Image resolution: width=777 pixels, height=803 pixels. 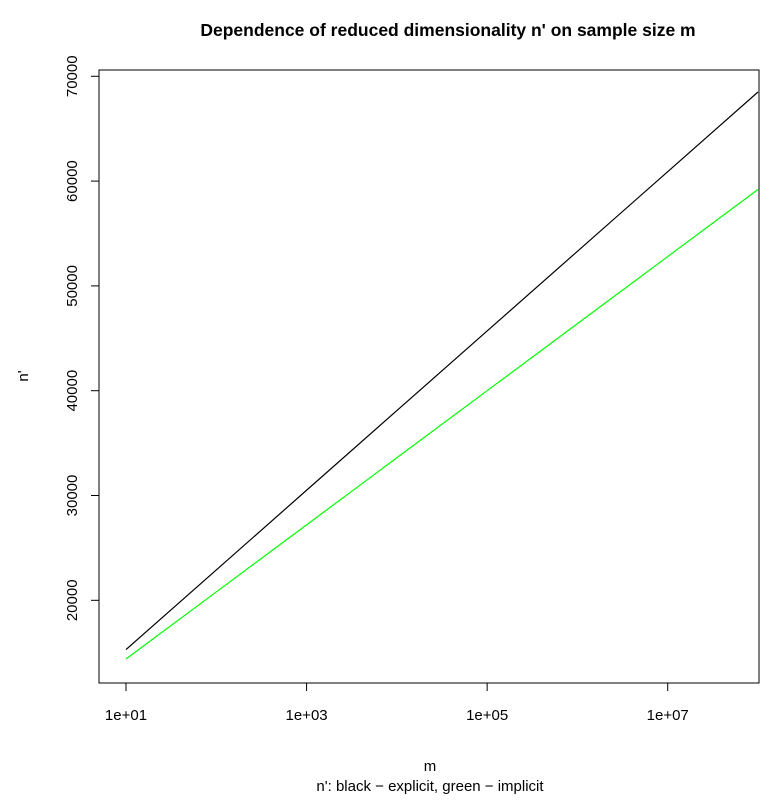 What do you see at coordinates (126, 715) in the screenshot?
I see `x-tick-label: 1e+01` at bounding box center [126, 715].